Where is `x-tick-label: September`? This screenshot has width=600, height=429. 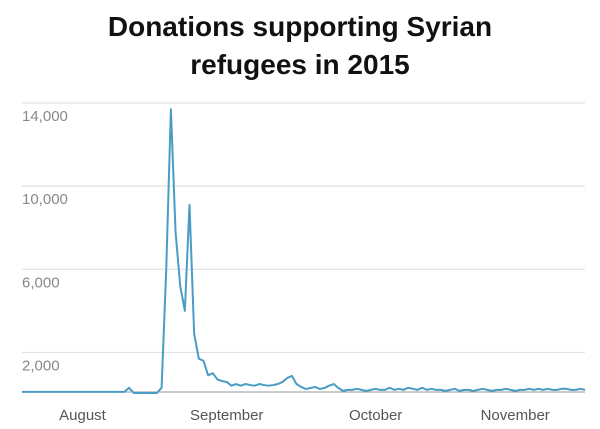 x-tick-label: September is located at coordinates (226, 415).